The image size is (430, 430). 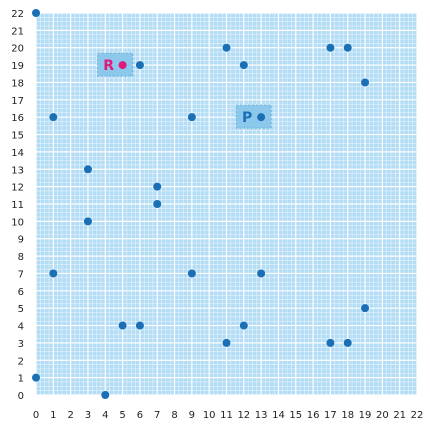 I want to click on x-tick-label: 6, so click(x=140, y=415).